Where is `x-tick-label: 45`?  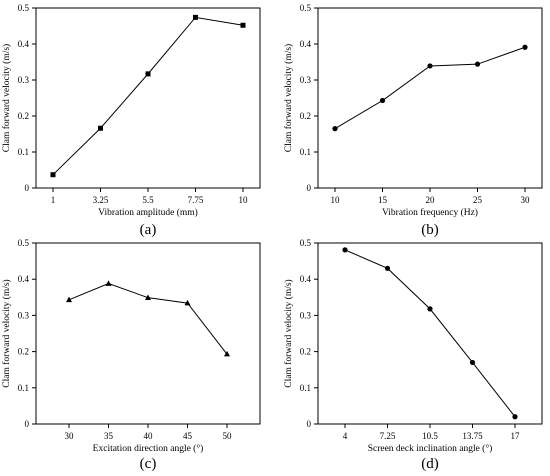
x-tick-label: 45 is located at coordinates (188, 436).